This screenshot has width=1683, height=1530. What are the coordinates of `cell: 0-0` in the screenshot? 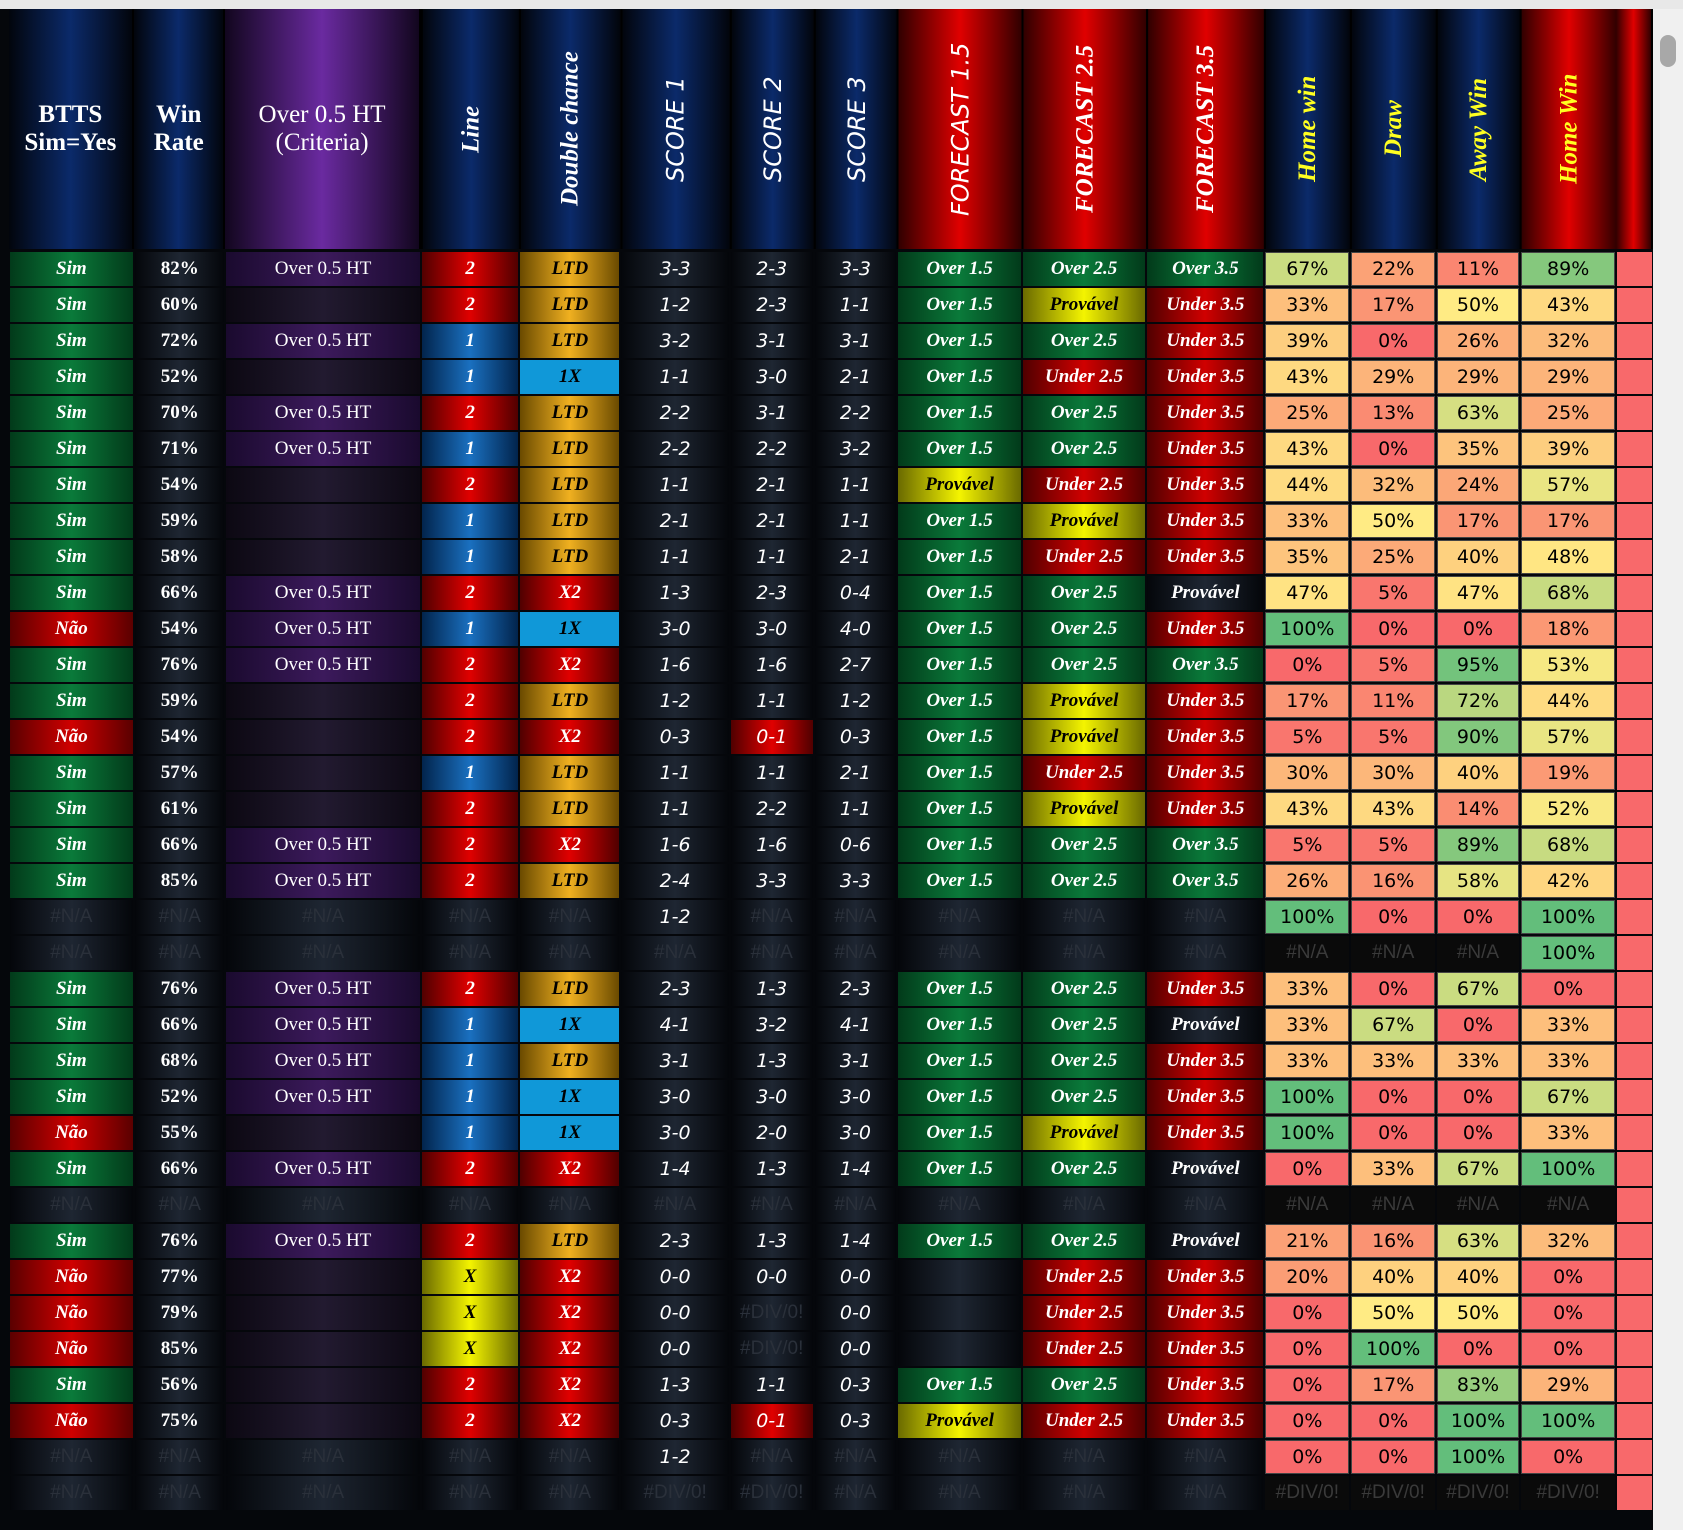 It's located at (675, 1313).